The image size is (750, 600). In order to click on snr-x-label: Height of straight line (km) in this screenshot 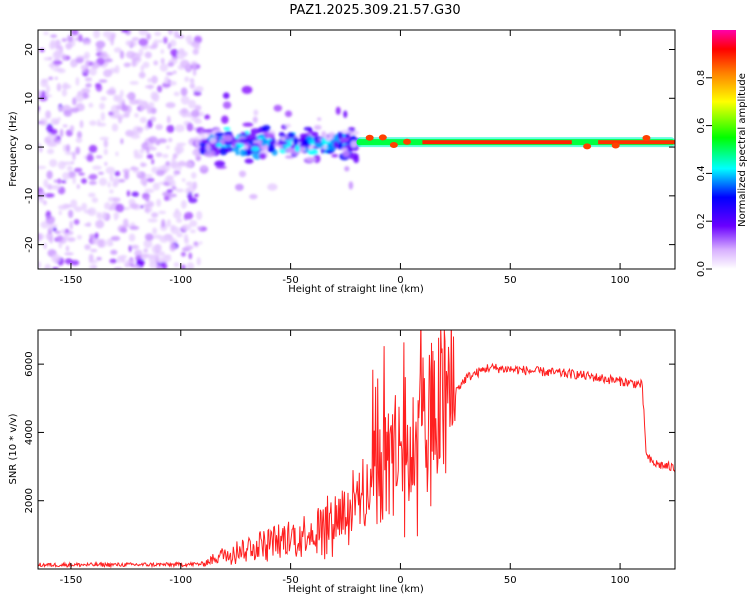, I will do `click(356, 589)`.